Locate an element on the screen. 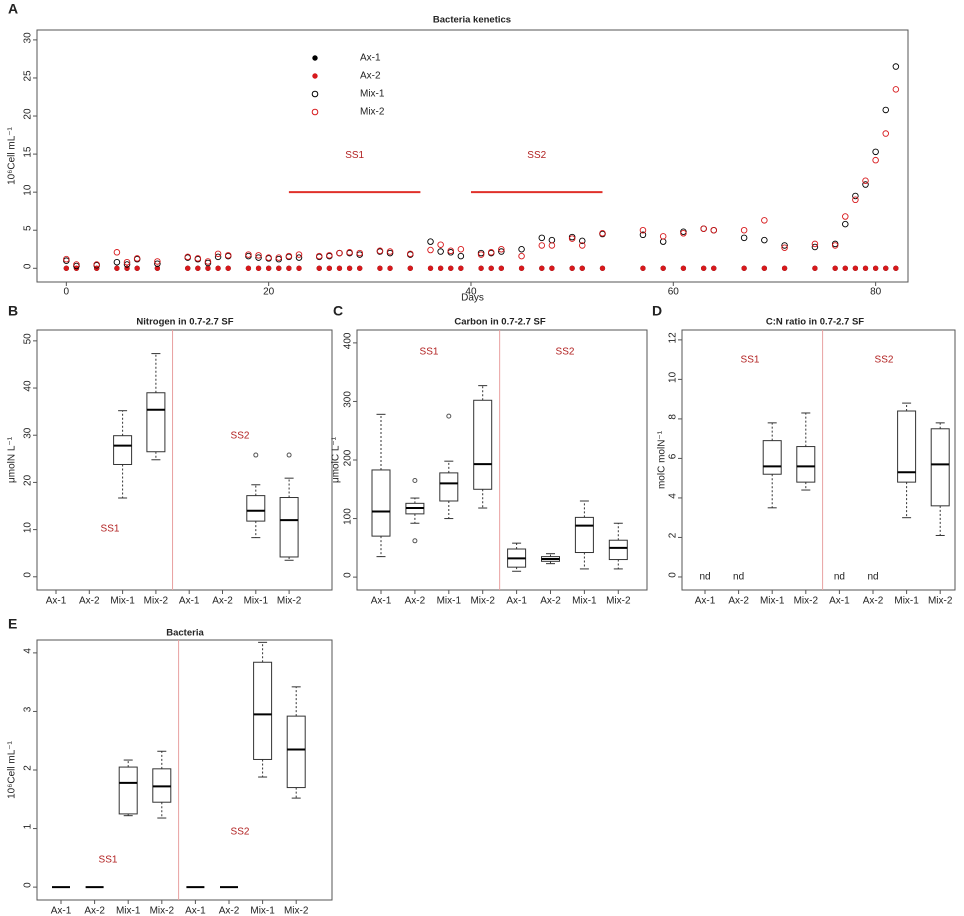 The height and width of the screenshot is (916, 964). y-tick-label: 2 is located at coordinates (28, 768).